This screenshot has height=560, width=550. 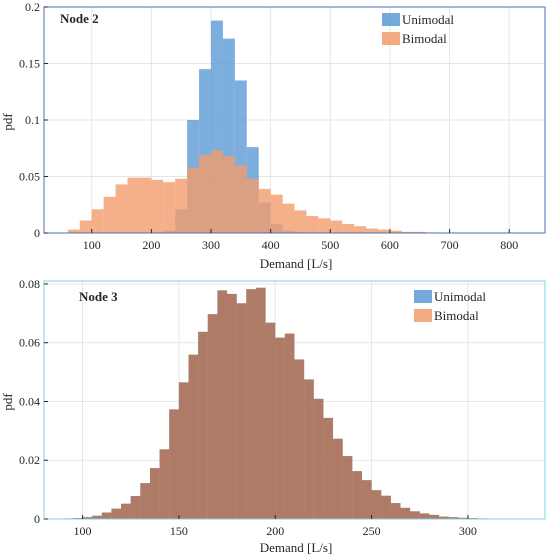 I want to click on y-tick-label: 0.06, so click(x=29, y=343).